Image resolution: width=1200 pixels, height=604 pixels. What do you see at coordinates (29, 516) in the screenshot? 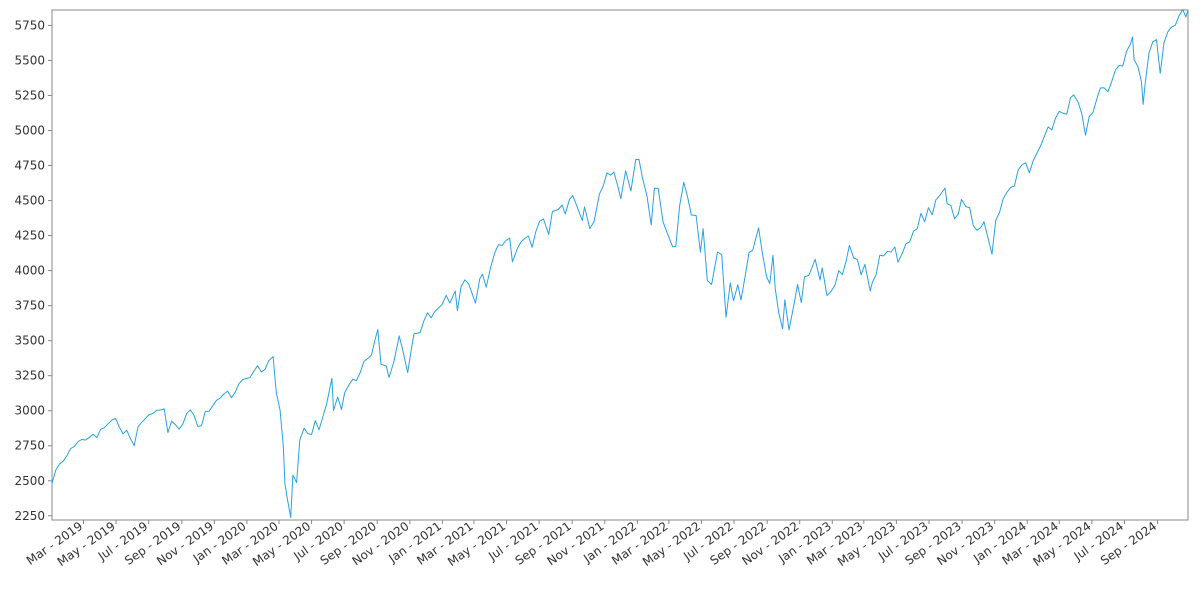
I see `y-tick-label: 2250` at bounding box center [29, 516].